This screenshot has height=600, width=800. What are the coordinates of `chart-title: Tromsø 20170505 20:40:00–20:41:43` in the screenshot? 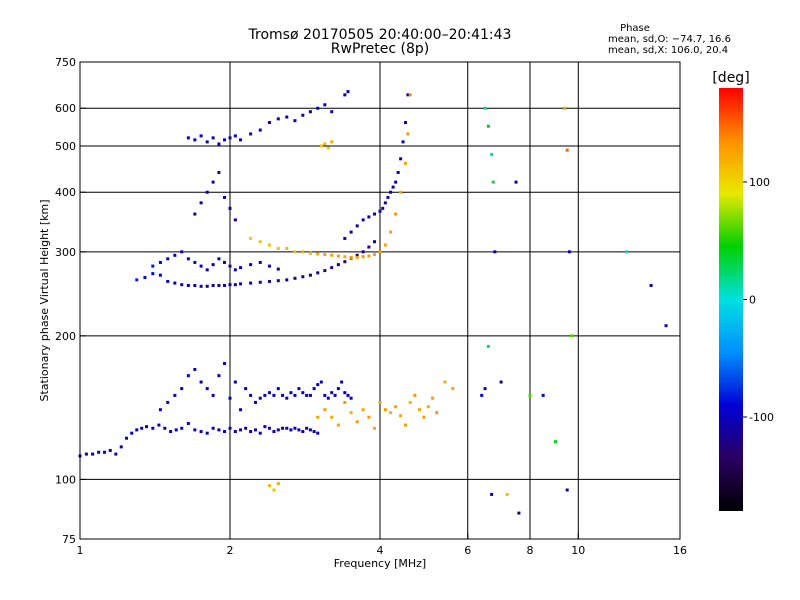 It's located at (380, 35).